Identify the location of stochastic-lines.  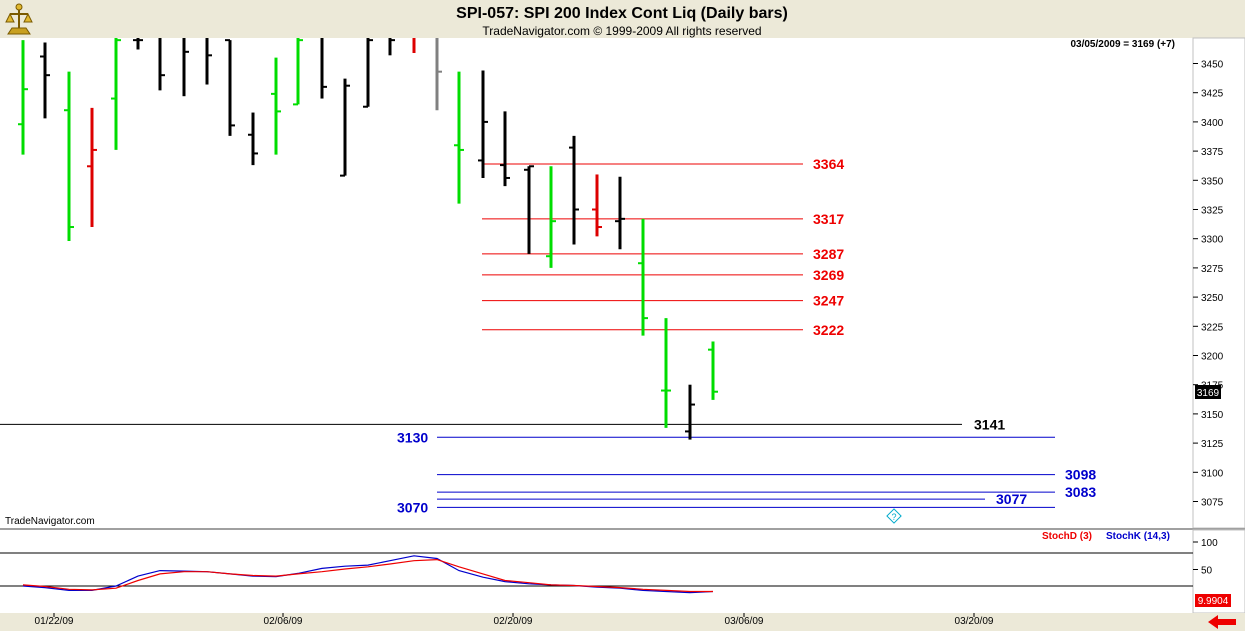
(368, 574).